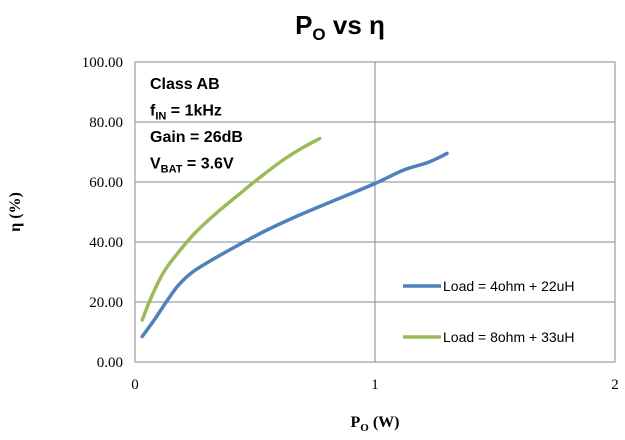 This screenshot has width=625, height=440. What do you see at coordinates (196, 126) in the screenshot?
I see `annotation-block: Class AB fIN = 1kHz Gain = 26dB VBAT = 3.6V` at bounding box center [196, 126].